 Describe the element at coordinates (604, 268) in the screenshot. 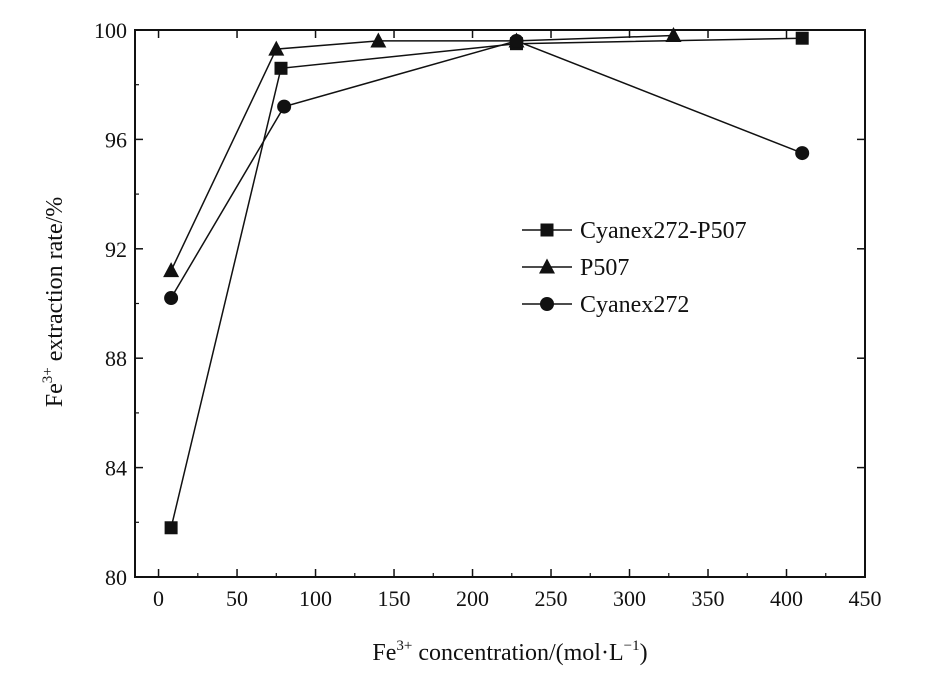

I see `legend-label: P507` at that location.